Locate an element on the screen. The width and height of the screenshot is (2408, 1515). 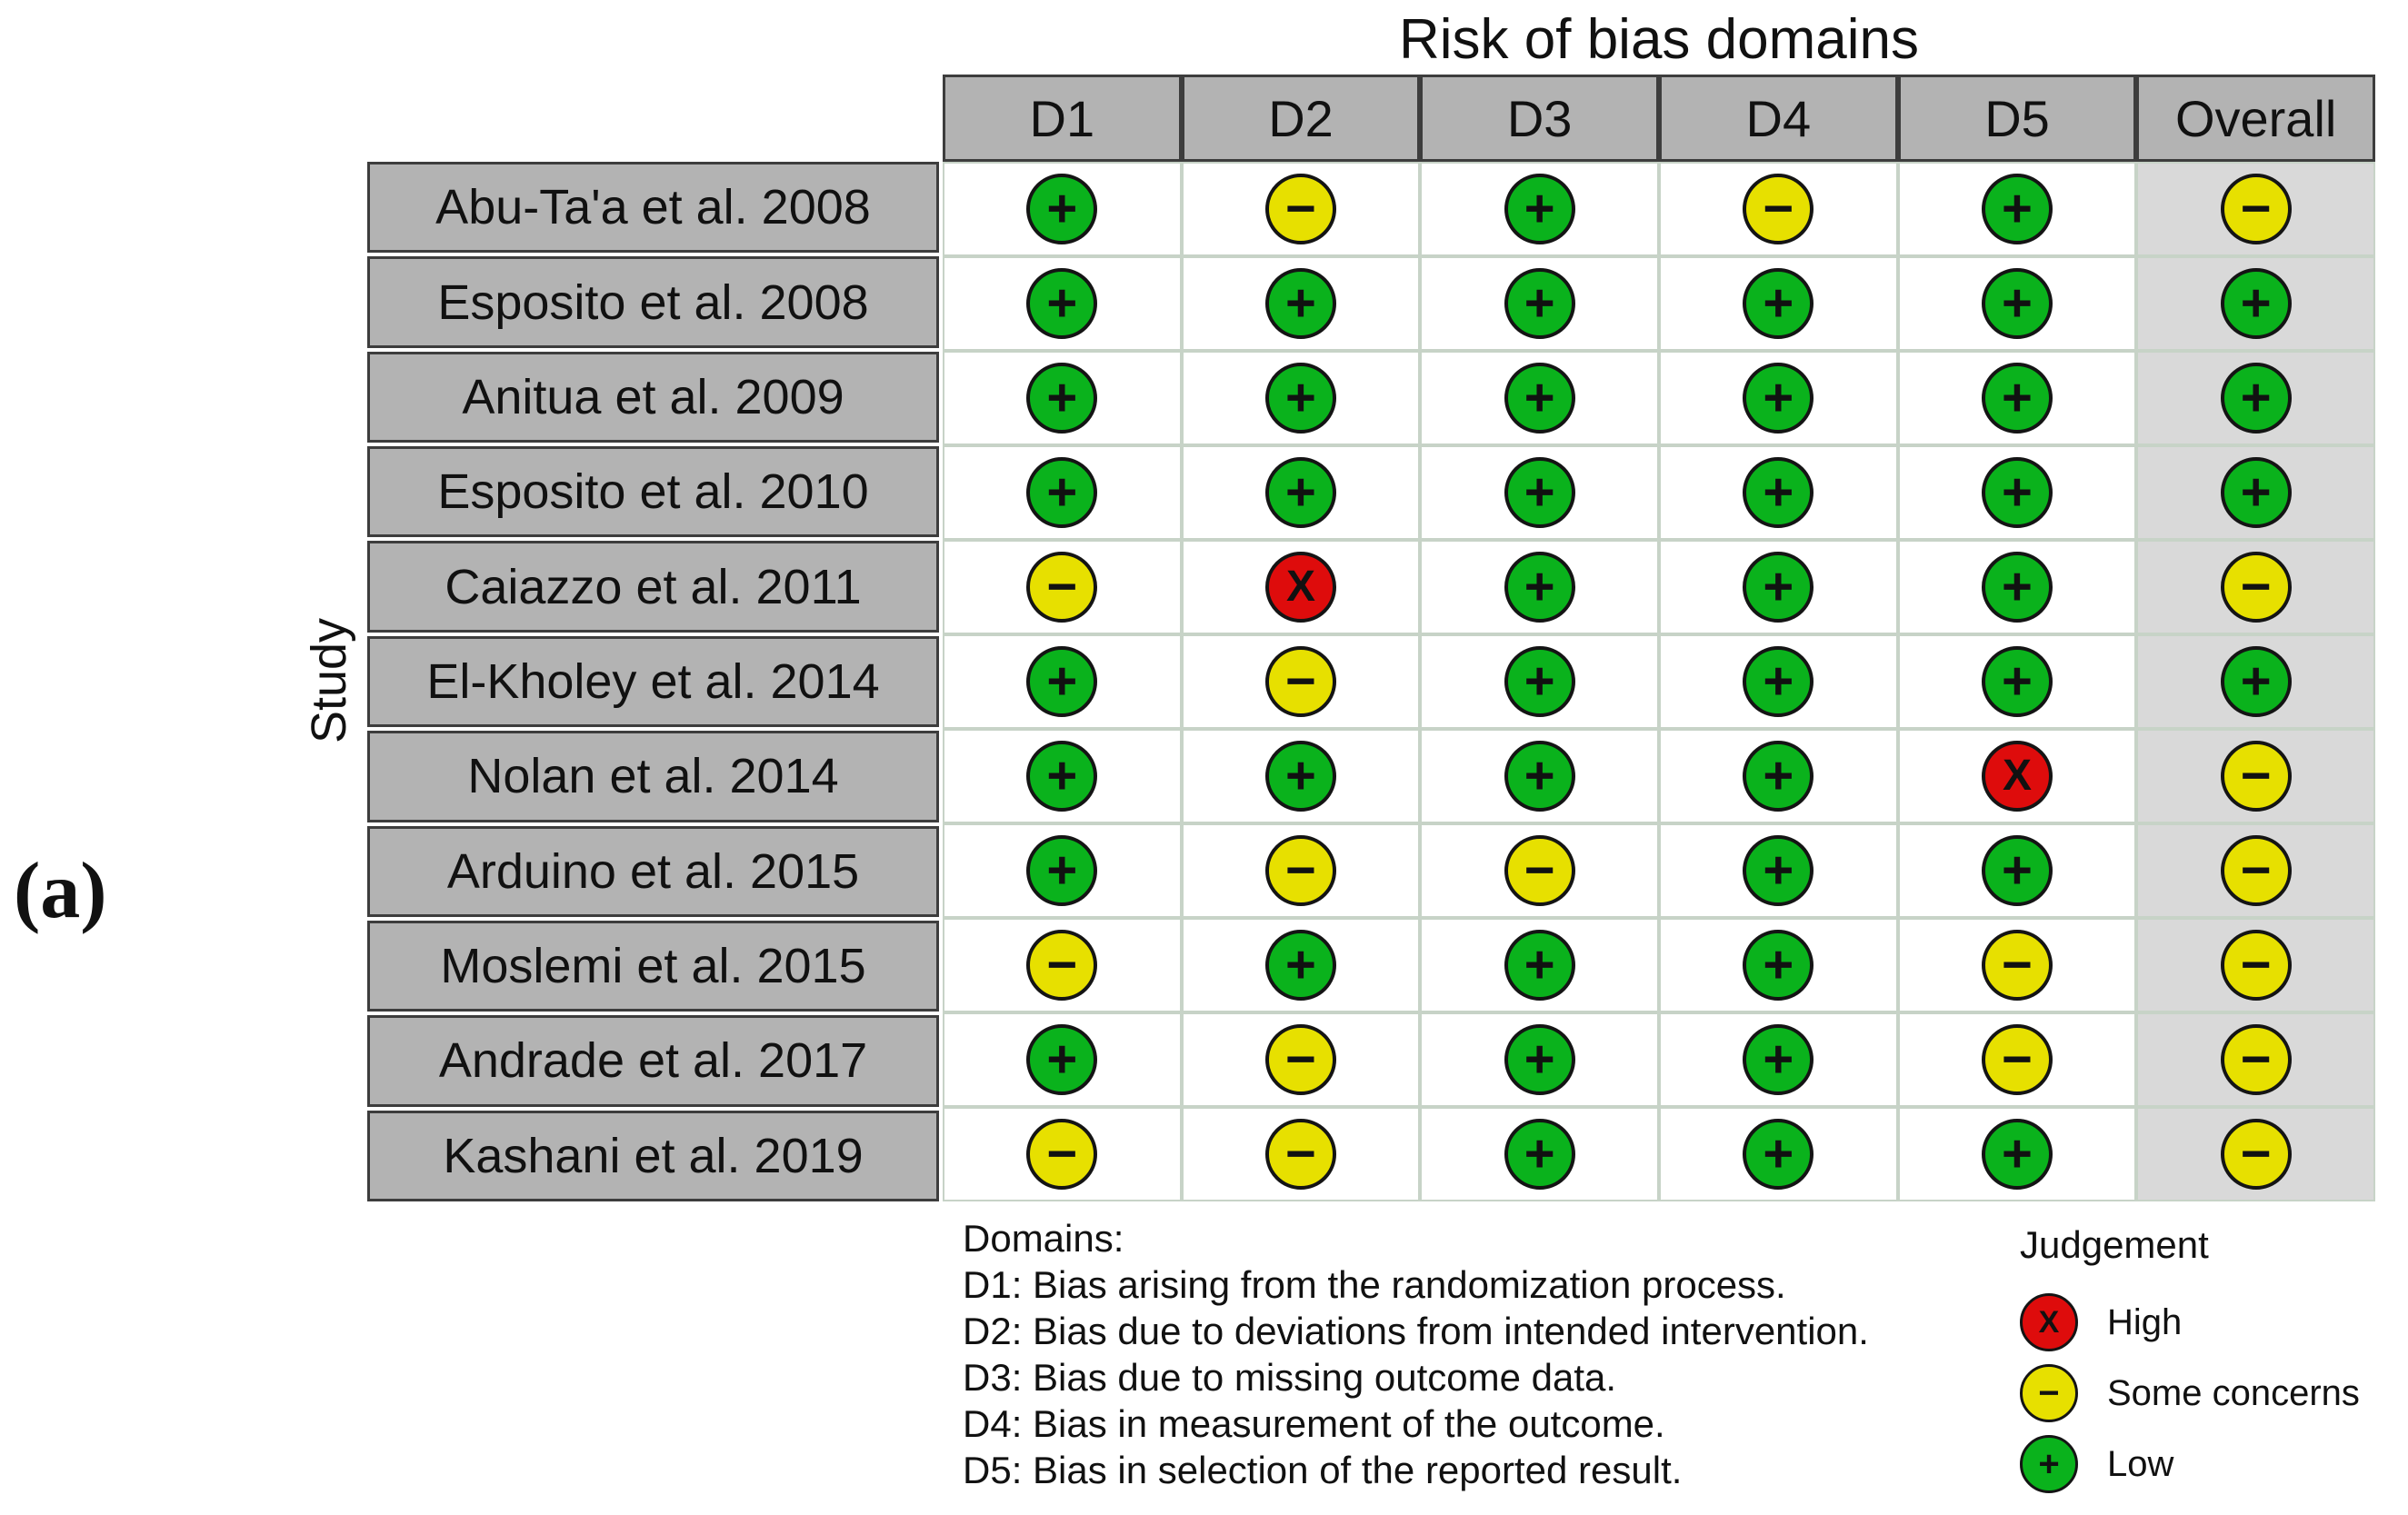
column-header-d3: D3 is located at coordinates (1539, 118).